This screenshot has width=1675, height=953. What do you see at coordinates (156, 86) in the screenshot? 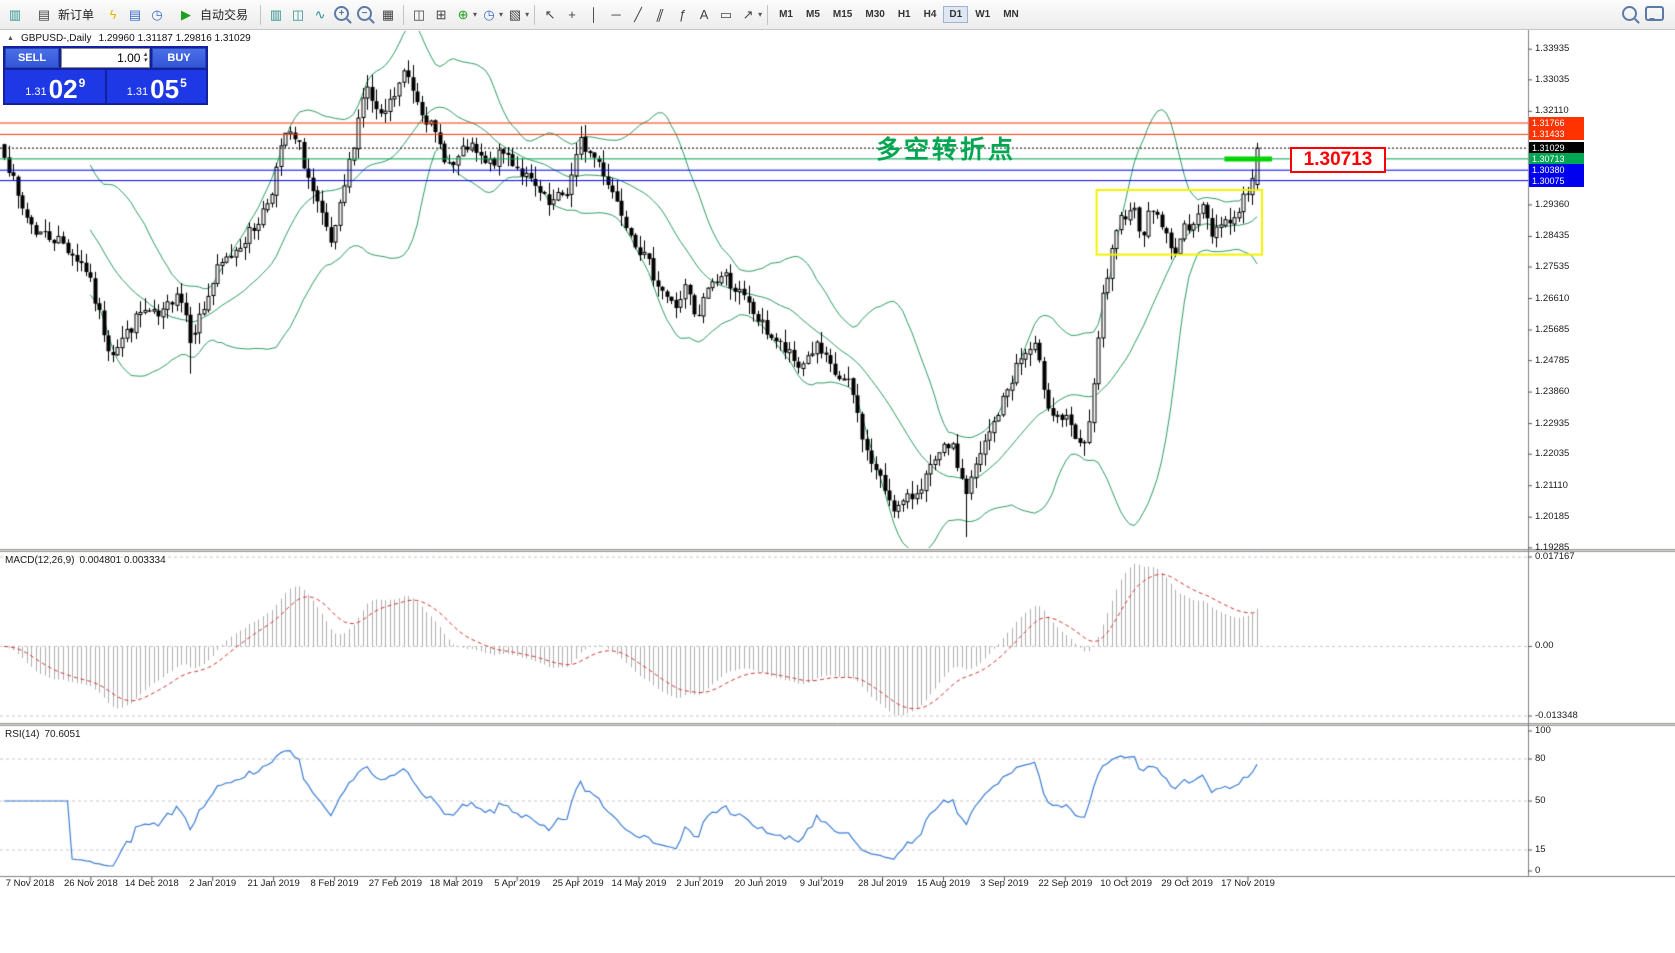
I see `buy-price-display: 1.31 05 5` at bounding box center [156, 86].